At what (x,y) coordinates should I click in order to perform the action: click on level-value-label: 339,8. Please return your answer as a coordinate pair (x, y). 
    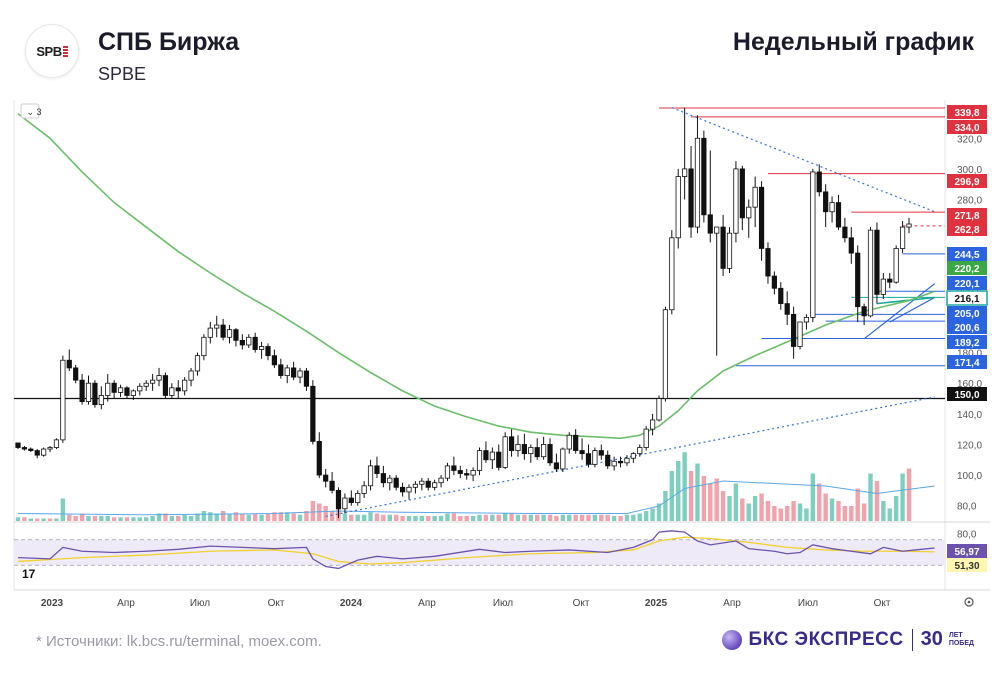
    Looking at the image, I should click on (966, 113).